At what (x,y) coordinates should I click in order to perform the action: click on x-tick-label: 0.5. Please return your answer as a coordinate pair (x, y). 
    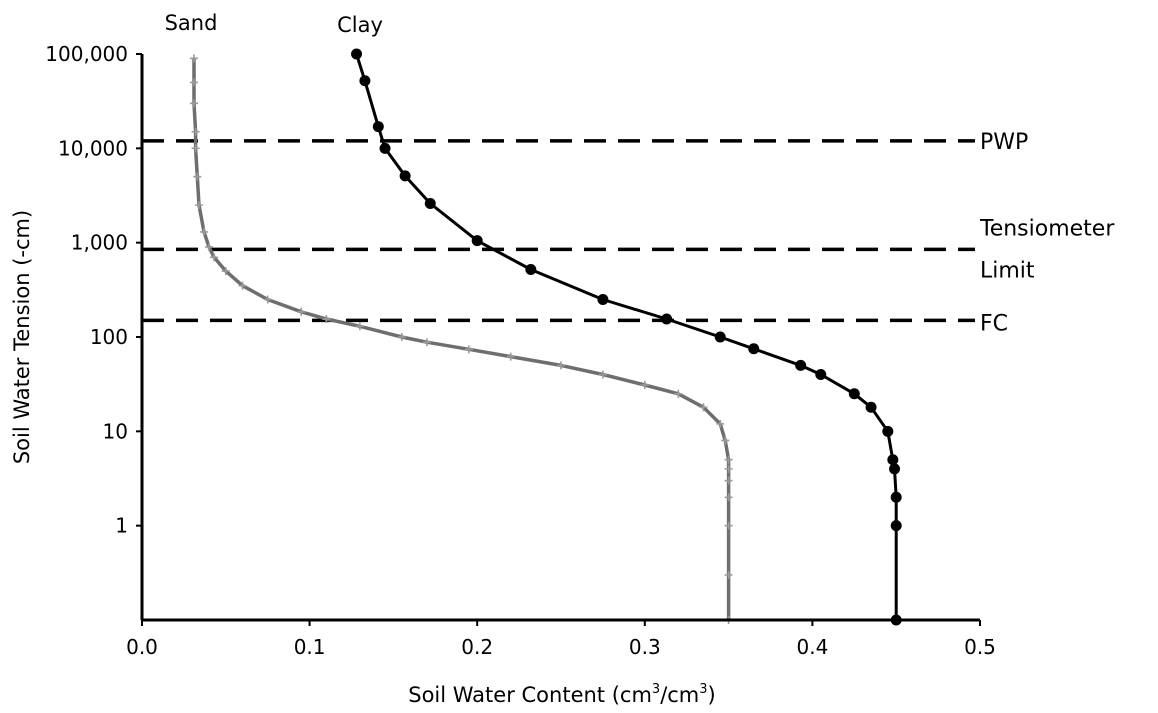
    Looking at the image, I should click on (980, 647).